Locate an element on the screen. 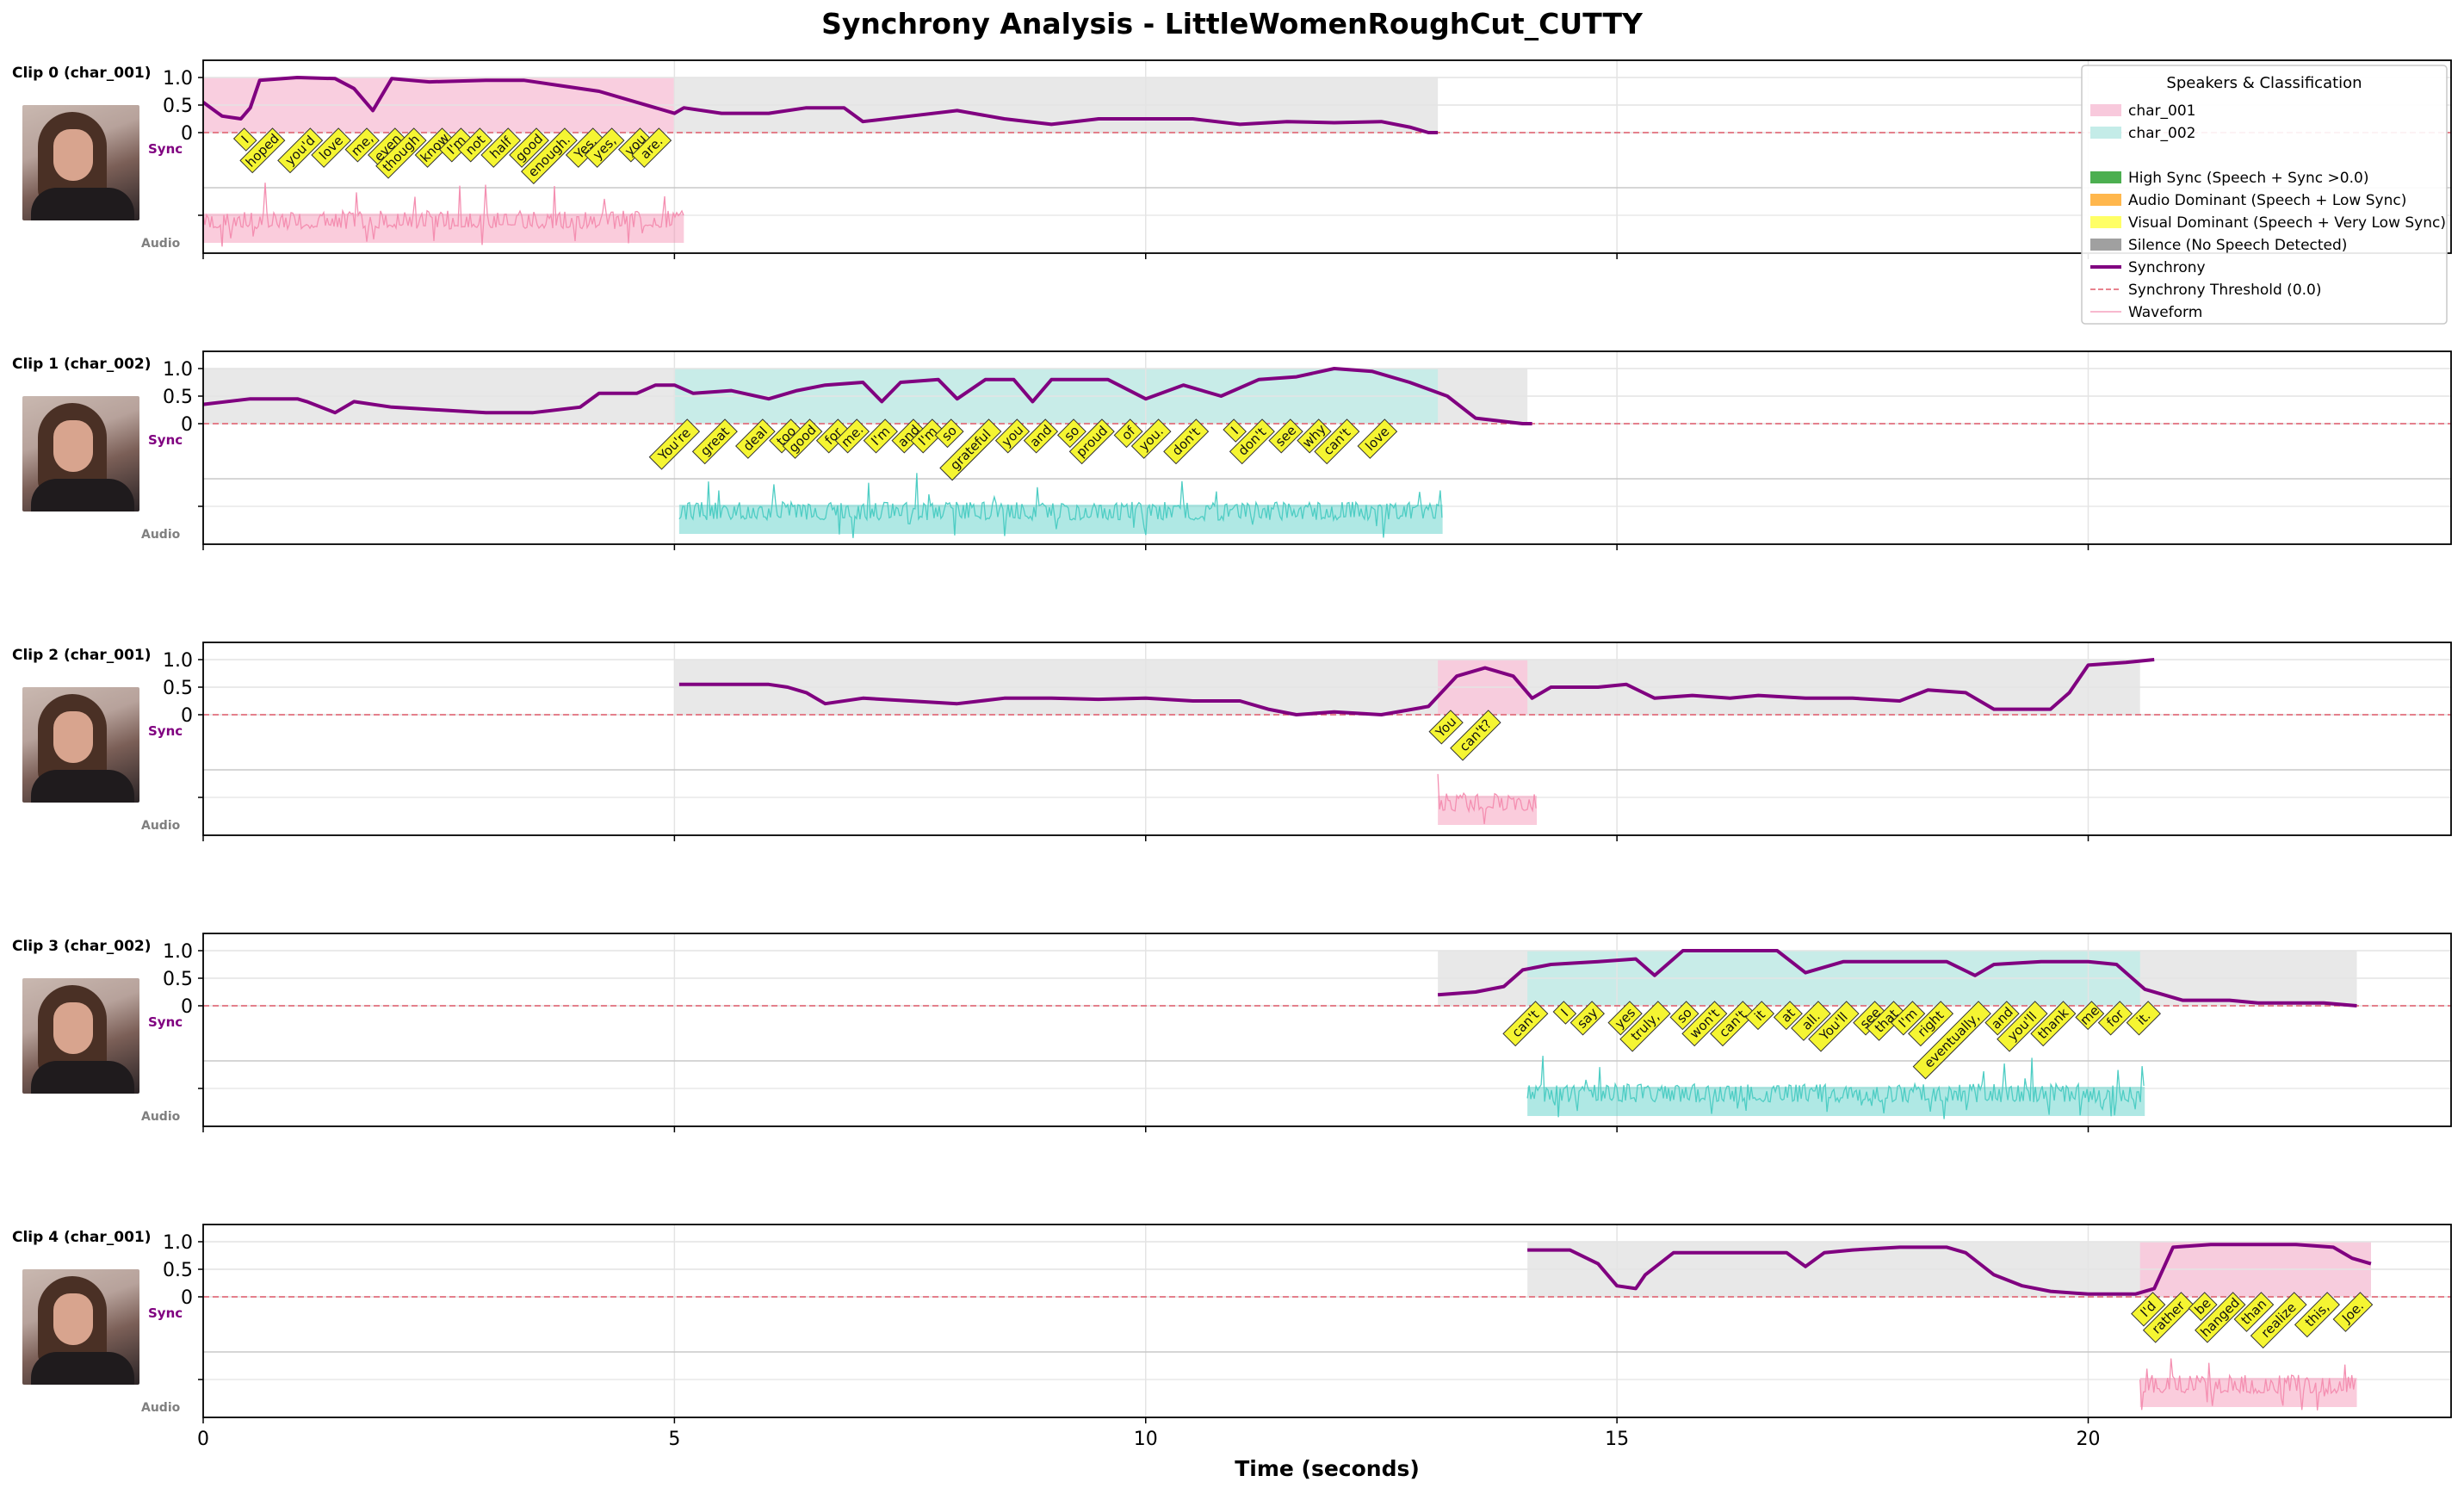 The height and width of the screenshot is (1488, 2464). legend-box is located at coordinates (2264, 195).